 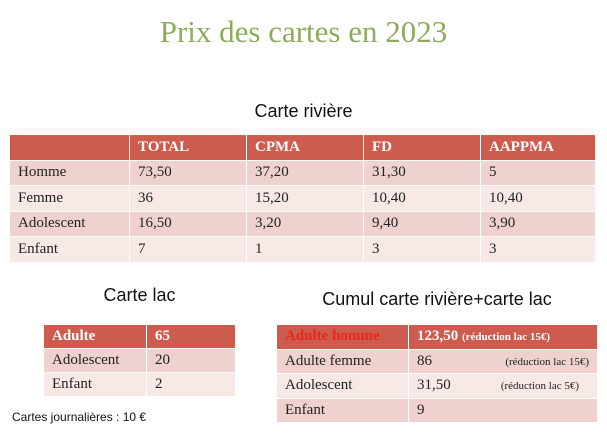 I want to click on cumul-header-row: Adulte homme 123,50 (réduction lac 15€), so click(x=437, y=337).